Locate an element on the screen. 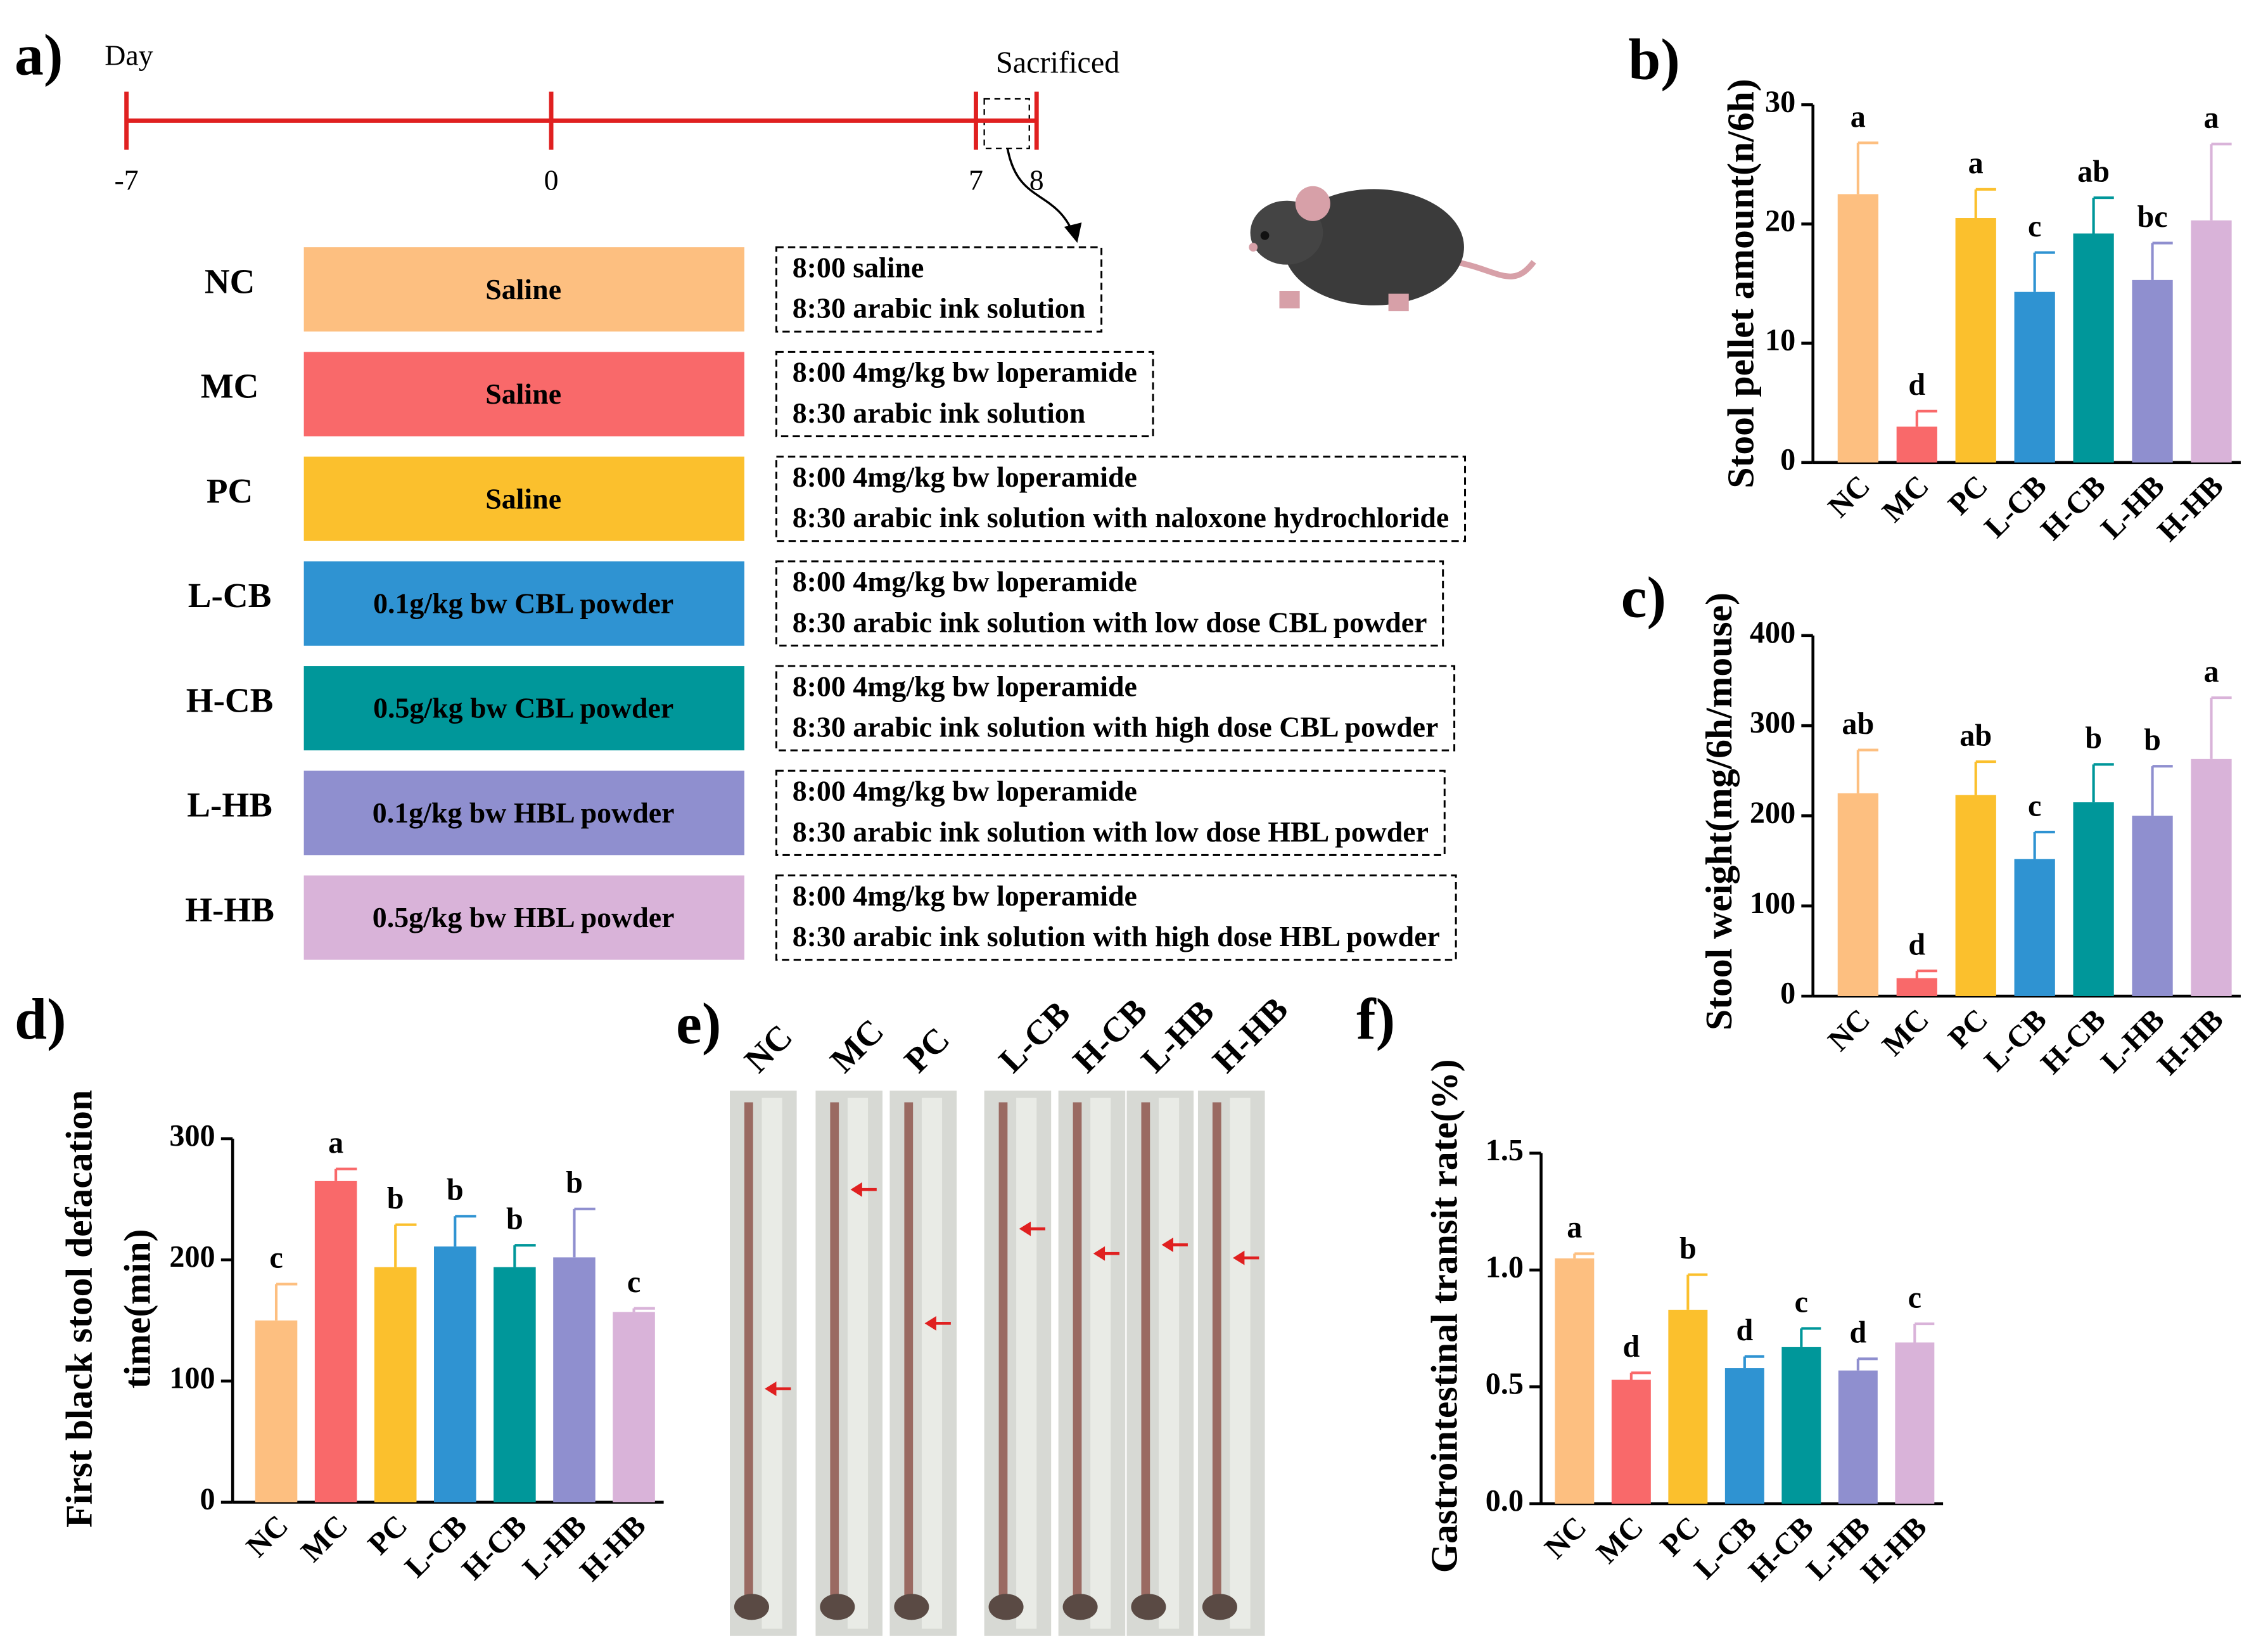 The height and width of the screenshot is (1652, 2268). y-tick-label: 30 is located at coordinates (1780, 102).